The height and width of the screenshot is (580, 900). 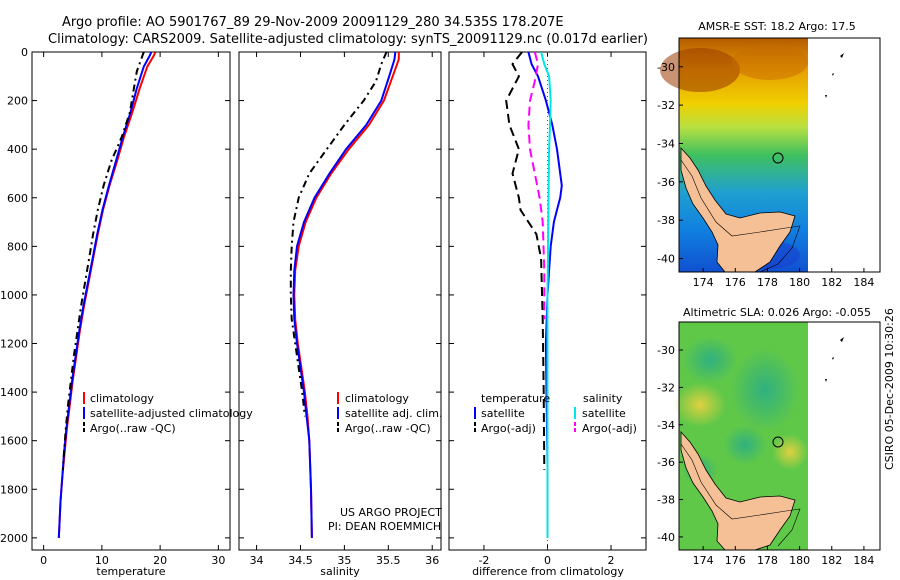 I want to click on sst-map-title: AMSR-E SST: 18.2 Argo: 17.5, so click(x=777, y=26).